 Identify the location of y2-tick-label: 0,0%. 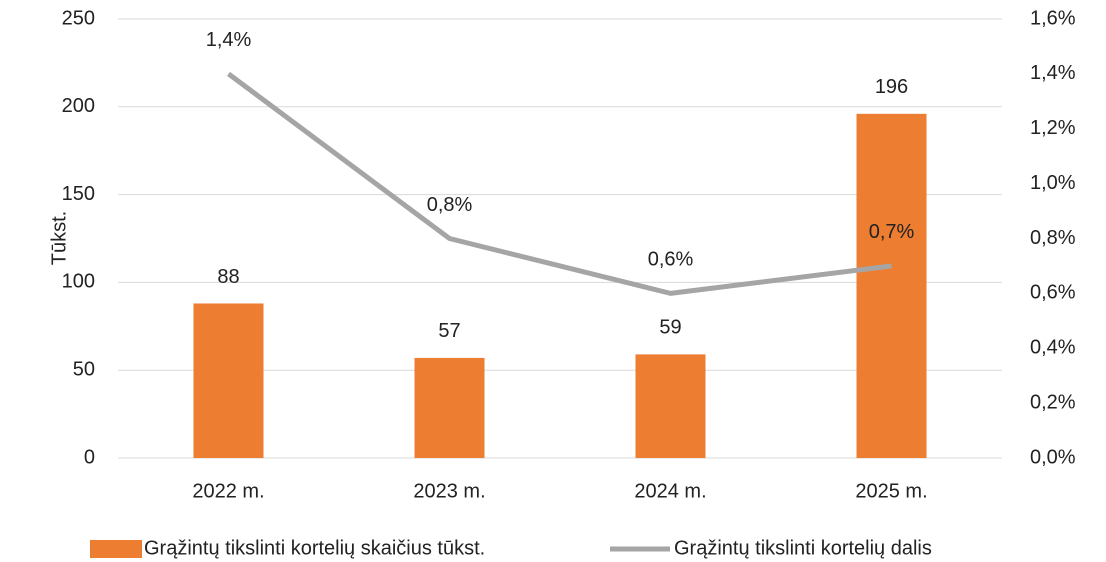
(1053, 457).